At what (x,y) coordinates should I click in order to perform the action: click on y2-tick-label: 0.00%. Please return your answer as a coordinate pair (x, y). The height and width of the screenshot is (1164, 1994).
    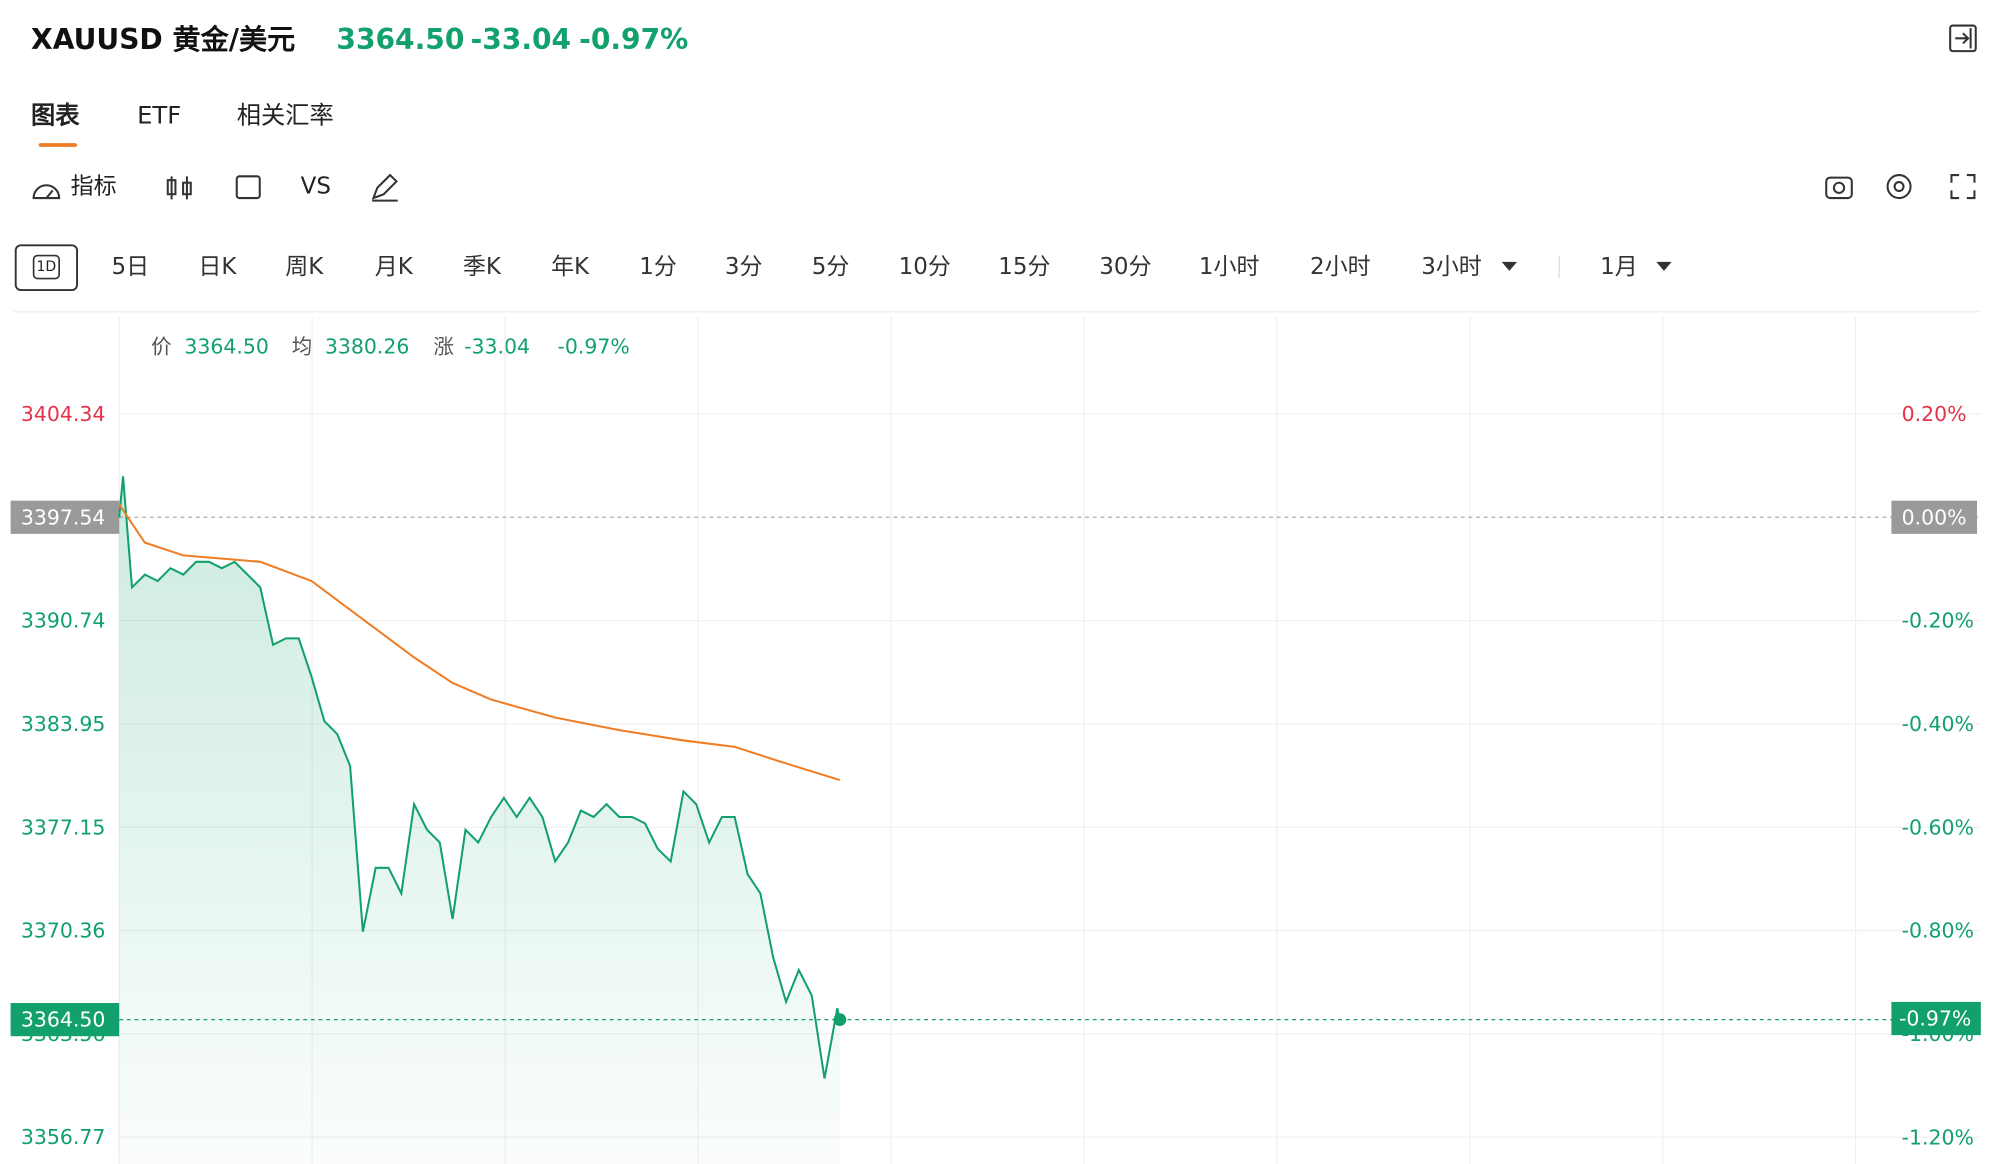
    Looking at the image, I should click on (1934, 517).